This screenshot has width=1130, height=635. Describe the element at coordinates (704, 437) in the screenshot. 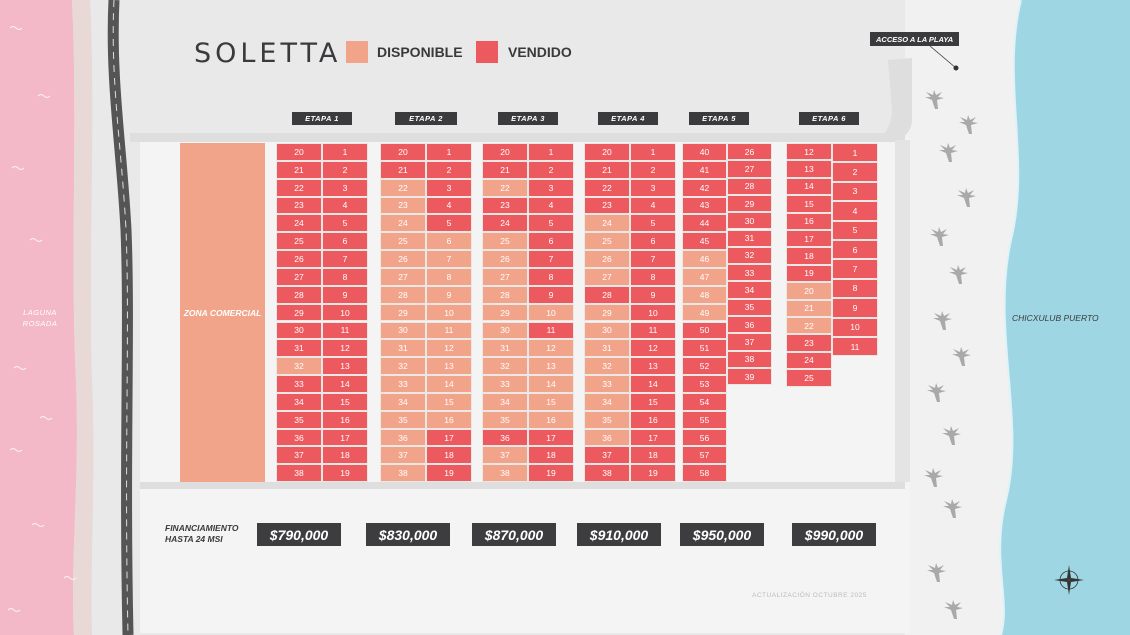

I see `lot-etapa5-56: 56` at that location.